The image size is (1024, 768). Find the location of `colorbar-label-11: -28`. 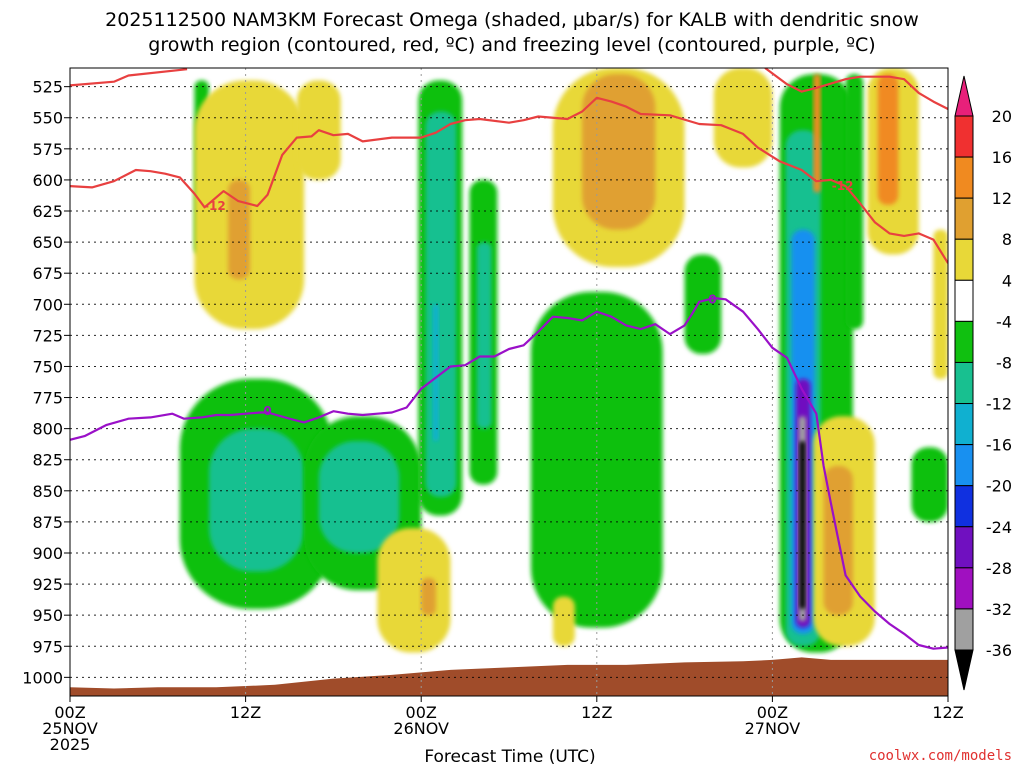

colorbar-label-11: -28 is located at coordinates (999, 568).